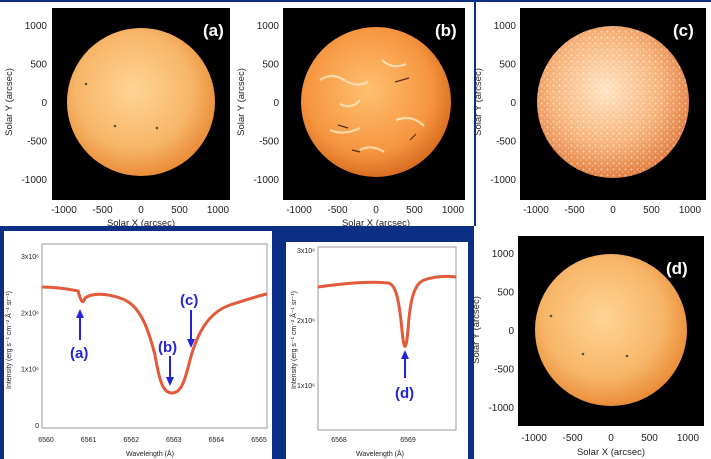  Describe the element at coordinates (259, 440) in the screenshot. I see `spectrum-left-x-tick: 6565` at that location.